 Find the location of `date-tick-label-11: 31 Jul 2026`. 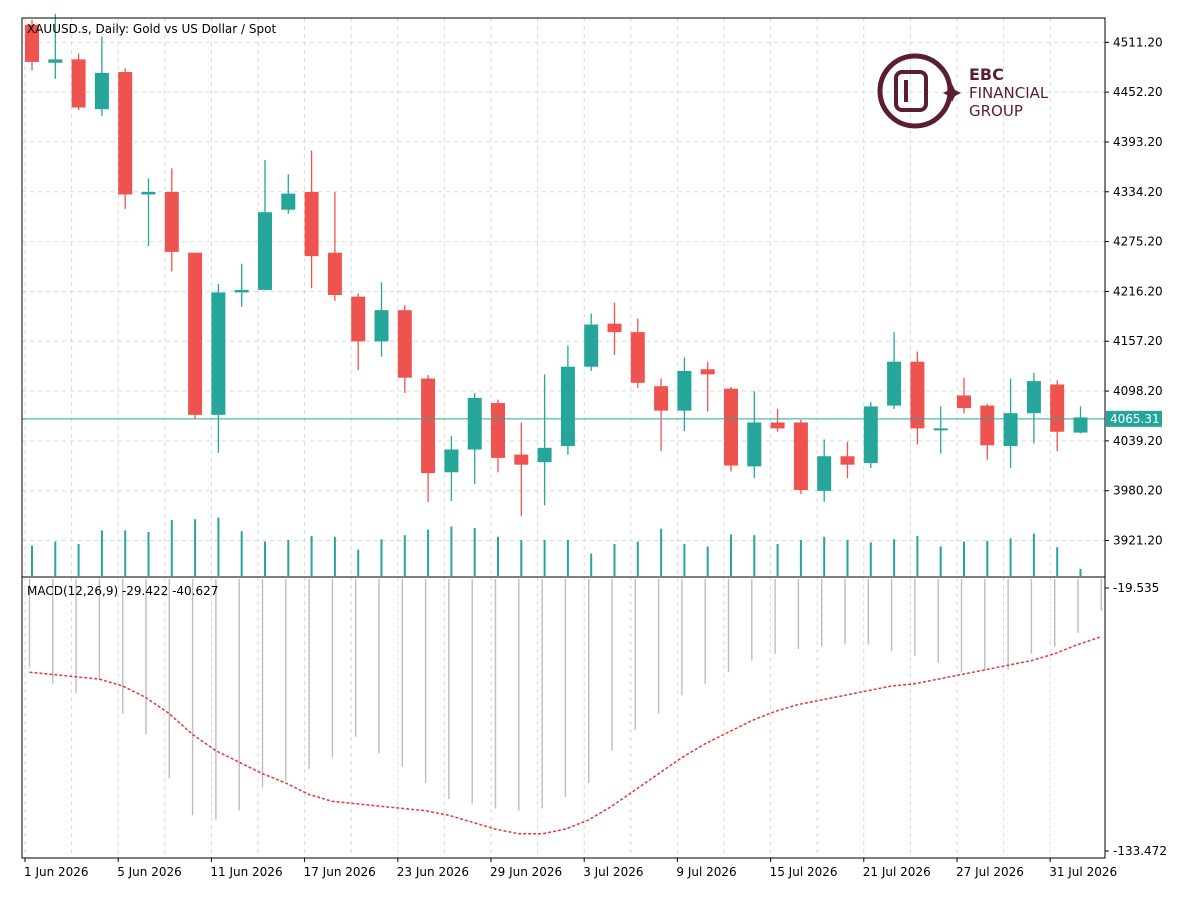

date-tick-label-11: 31 Jul 2026 is located at coordinates (1083, 872).